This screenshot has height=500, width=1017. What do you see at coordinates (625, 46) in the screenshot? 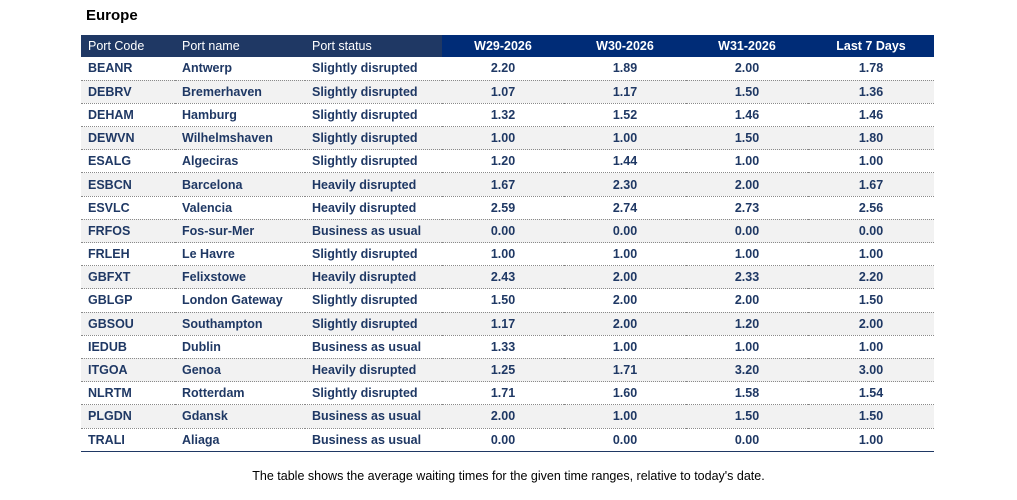
I see `col-header-w30: W30-2026` at bounding box center [625, 46].